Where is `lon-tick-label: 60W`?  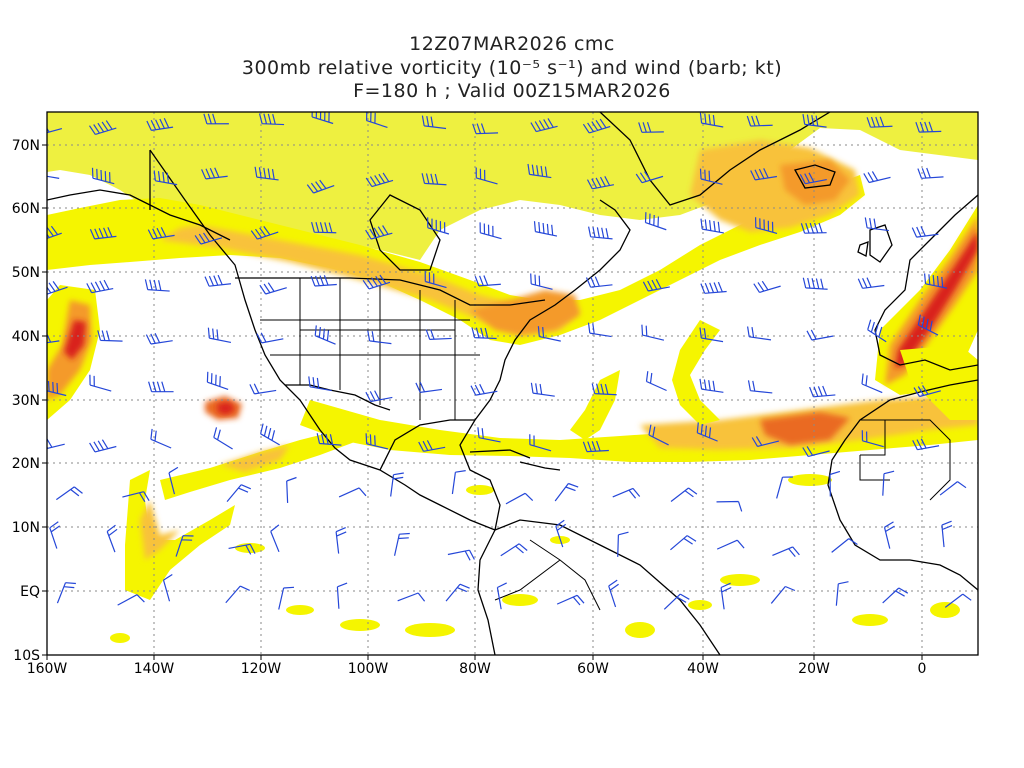 lon-tick-label: 60W is located at coordinates (593, 669).